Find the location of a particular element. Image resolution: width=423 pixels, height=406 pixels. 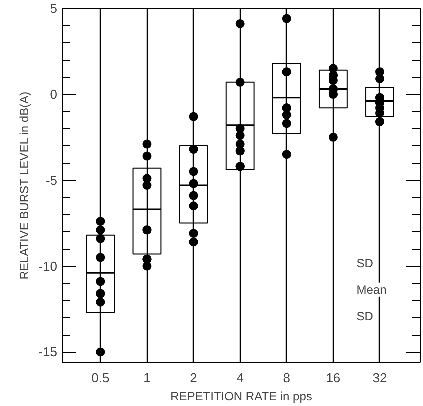

x-tick-label: 1 is located at coordinates (147, 378).